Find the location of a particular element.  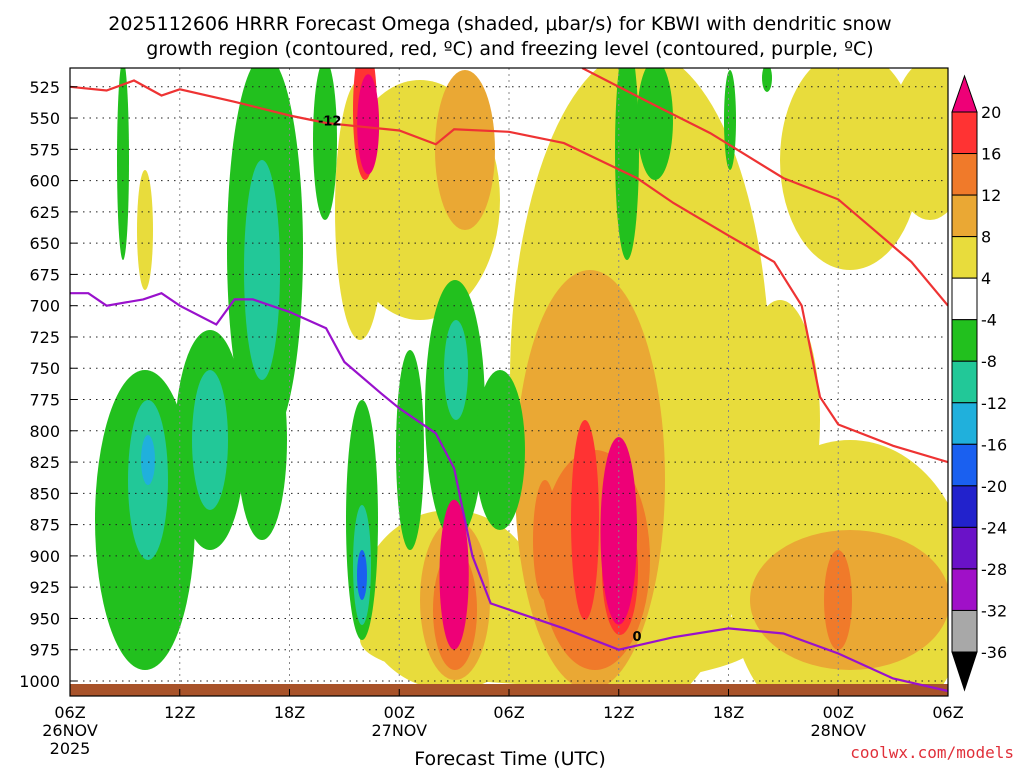

y-tick-label: 925 is located at coordinates (44, 587).